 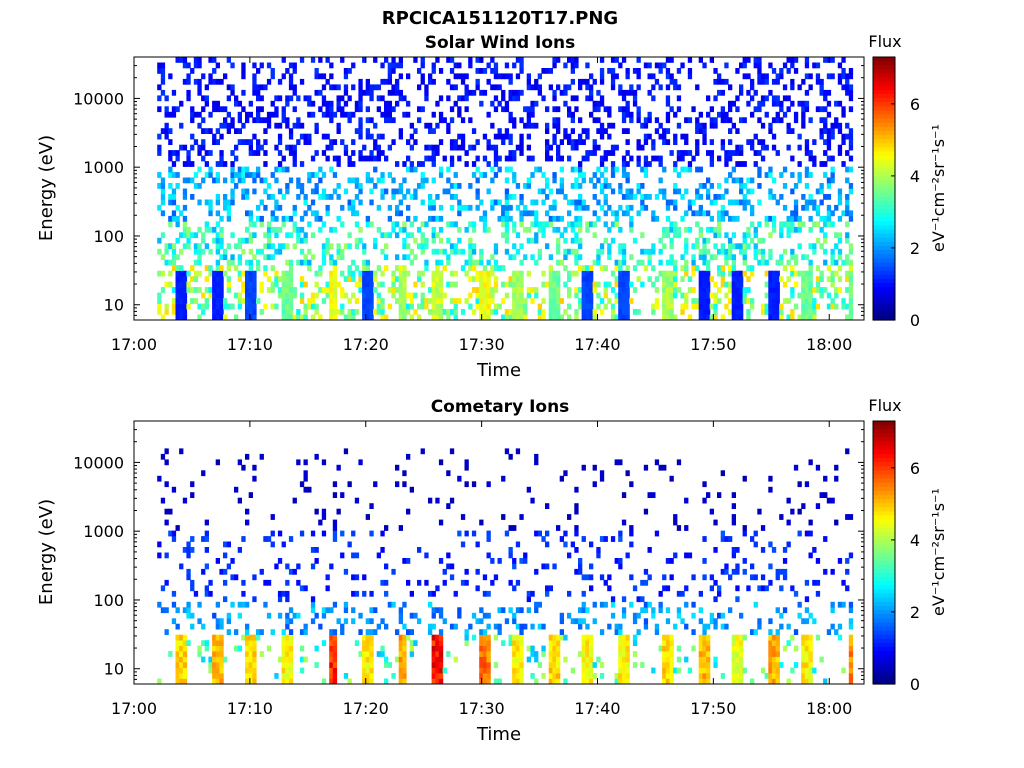 What do you see at coordinates (884, 240) in the screenshot?
I see `colorbar-swatch` at bounding box center [884, 240].